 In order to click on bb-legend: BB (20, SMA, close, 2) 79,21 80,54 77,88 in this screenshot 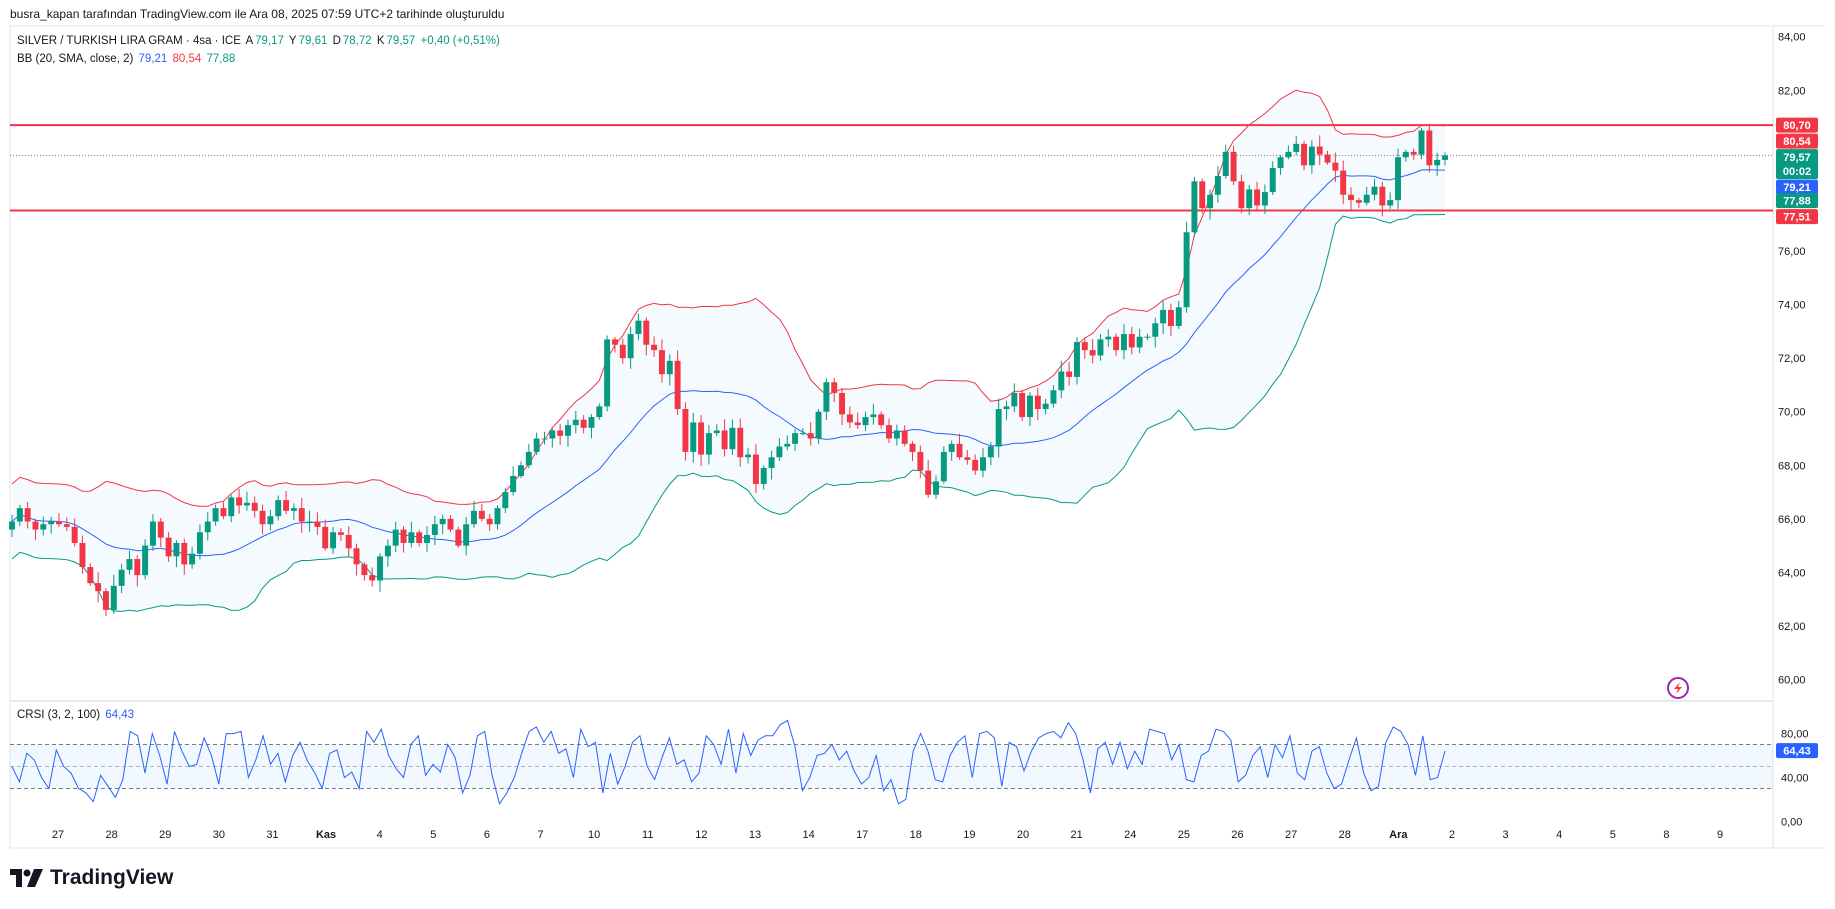, I will do `click(127, 59)`.